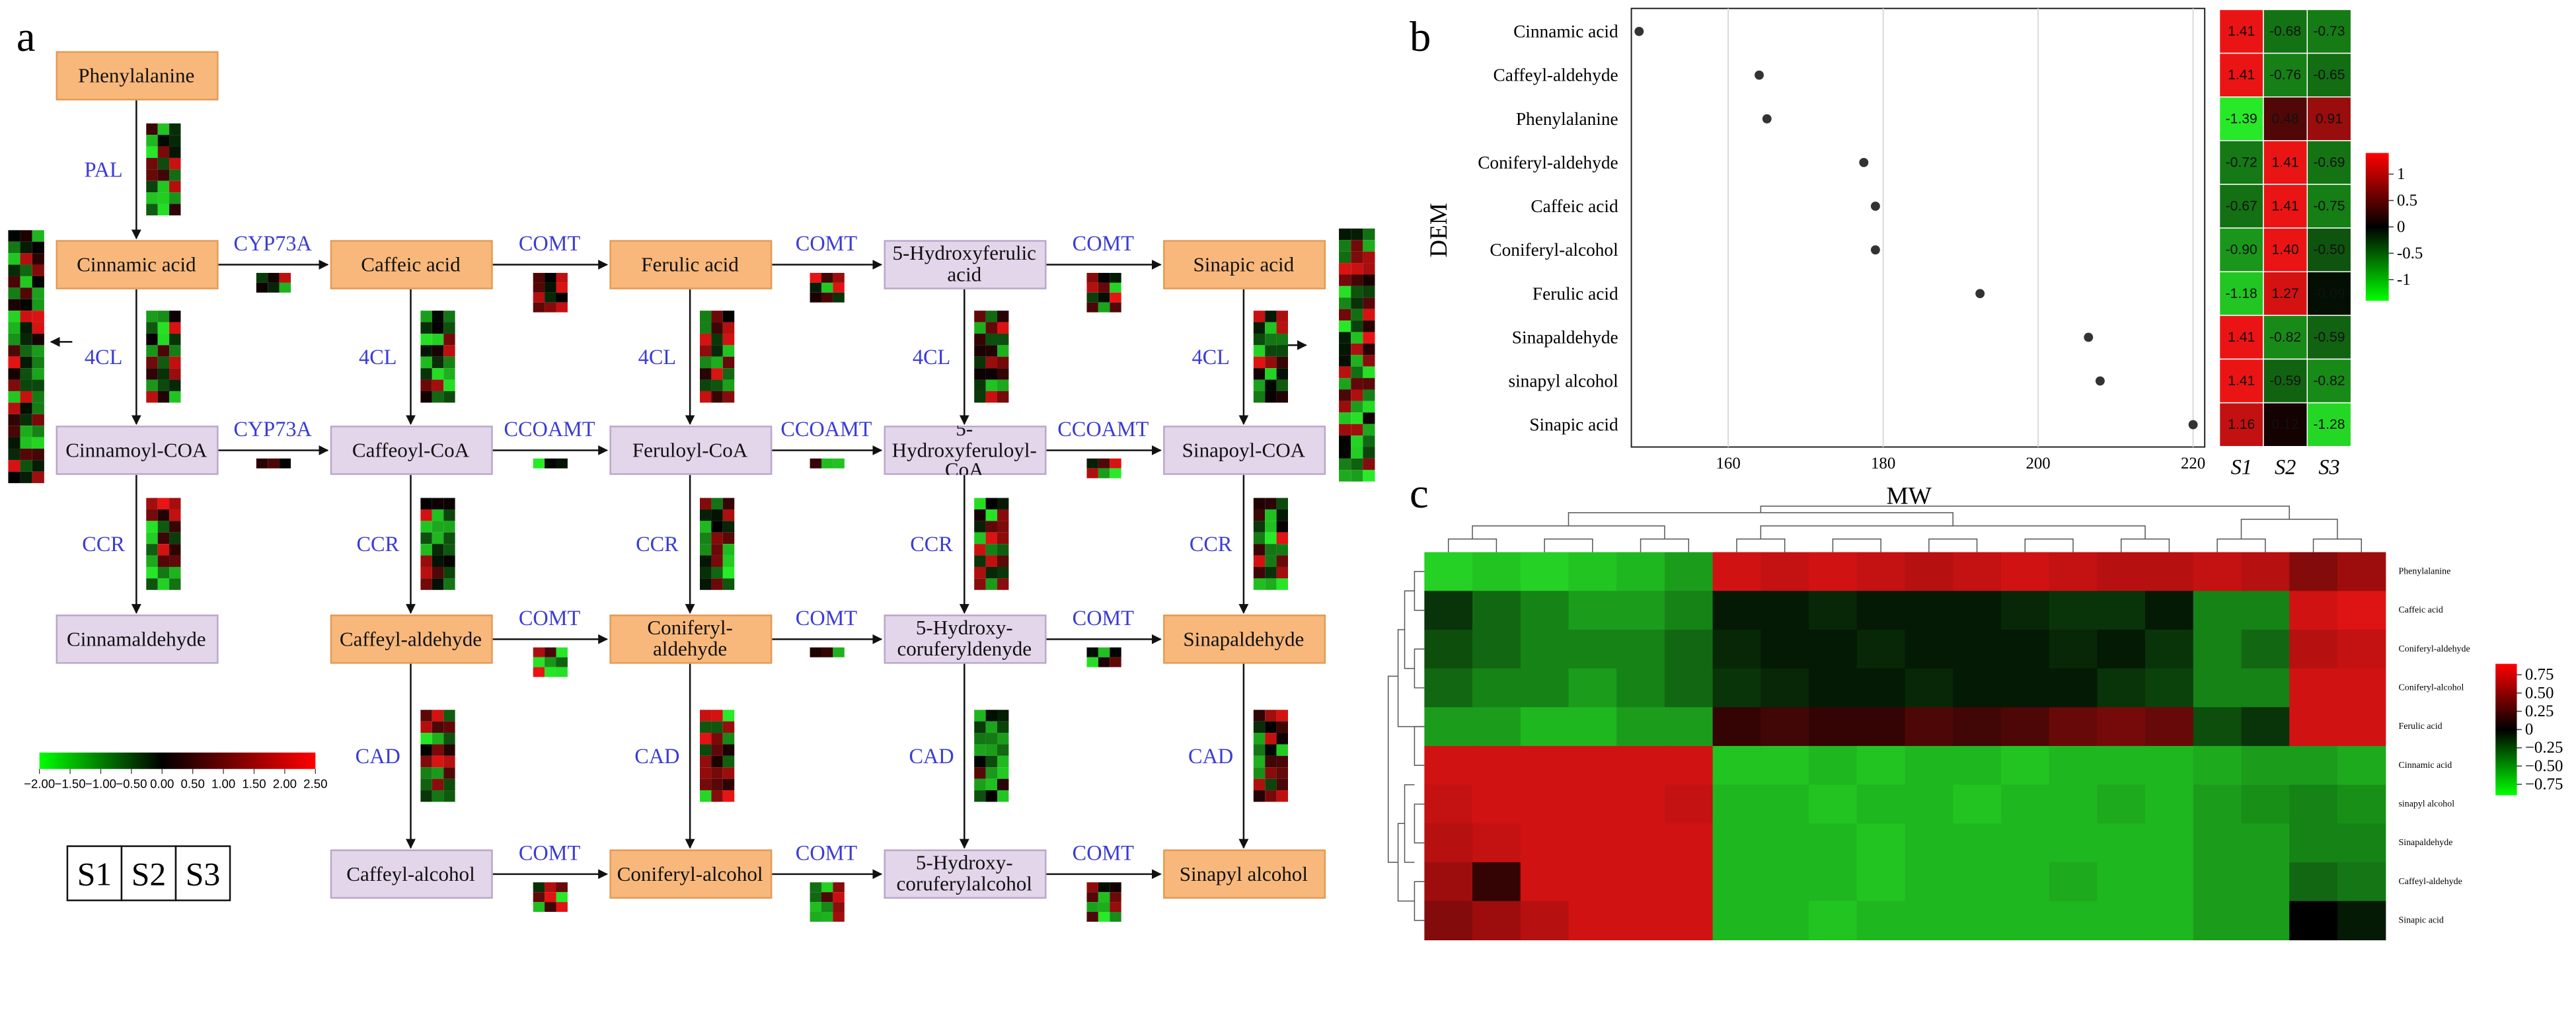  Describe the element at coordinates (1639, 31) in the screenshot. I see `point` at that location.